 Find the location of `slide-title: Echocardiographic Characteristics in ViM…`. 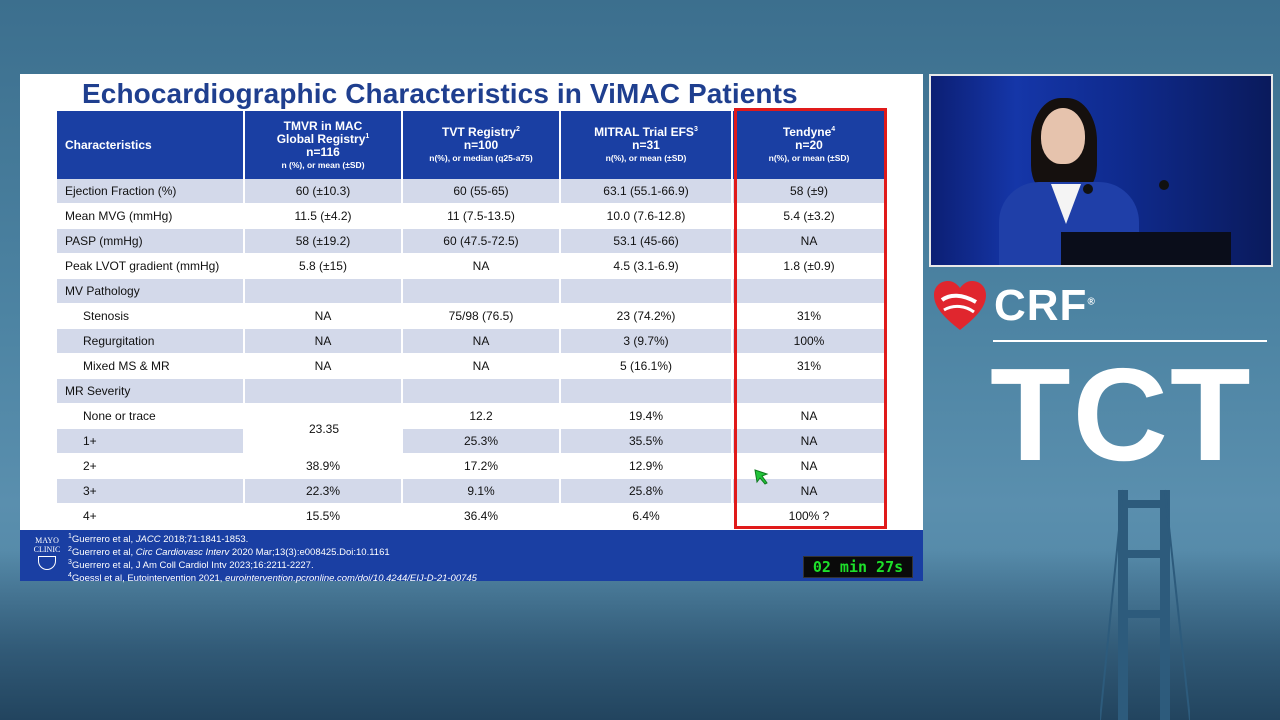

slide-title: Echocardiographic Characteristics in ViM… is located at coordinates (440, 93).